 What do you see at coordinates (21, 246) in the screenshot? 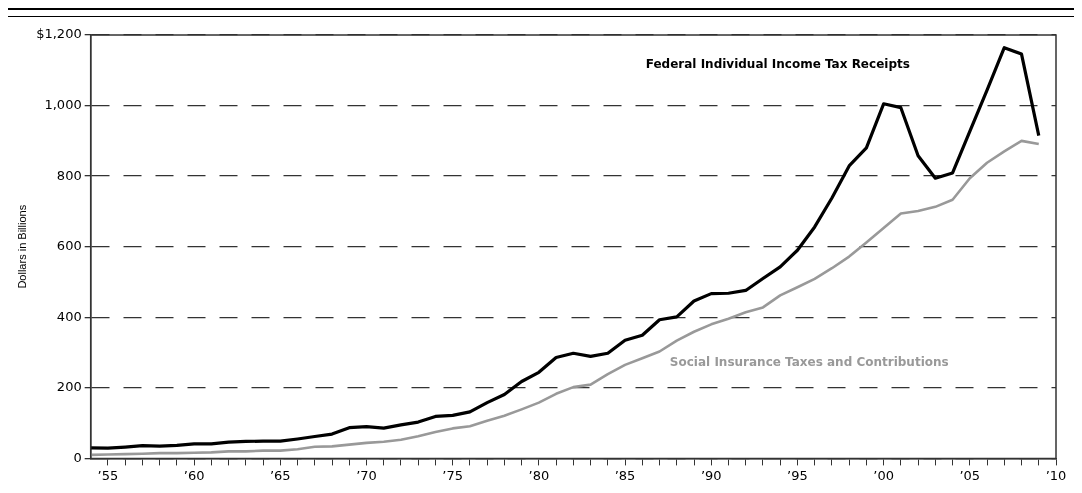
I see `y-axis-title: Dollars in Billions` at bounding box center [21, 246].